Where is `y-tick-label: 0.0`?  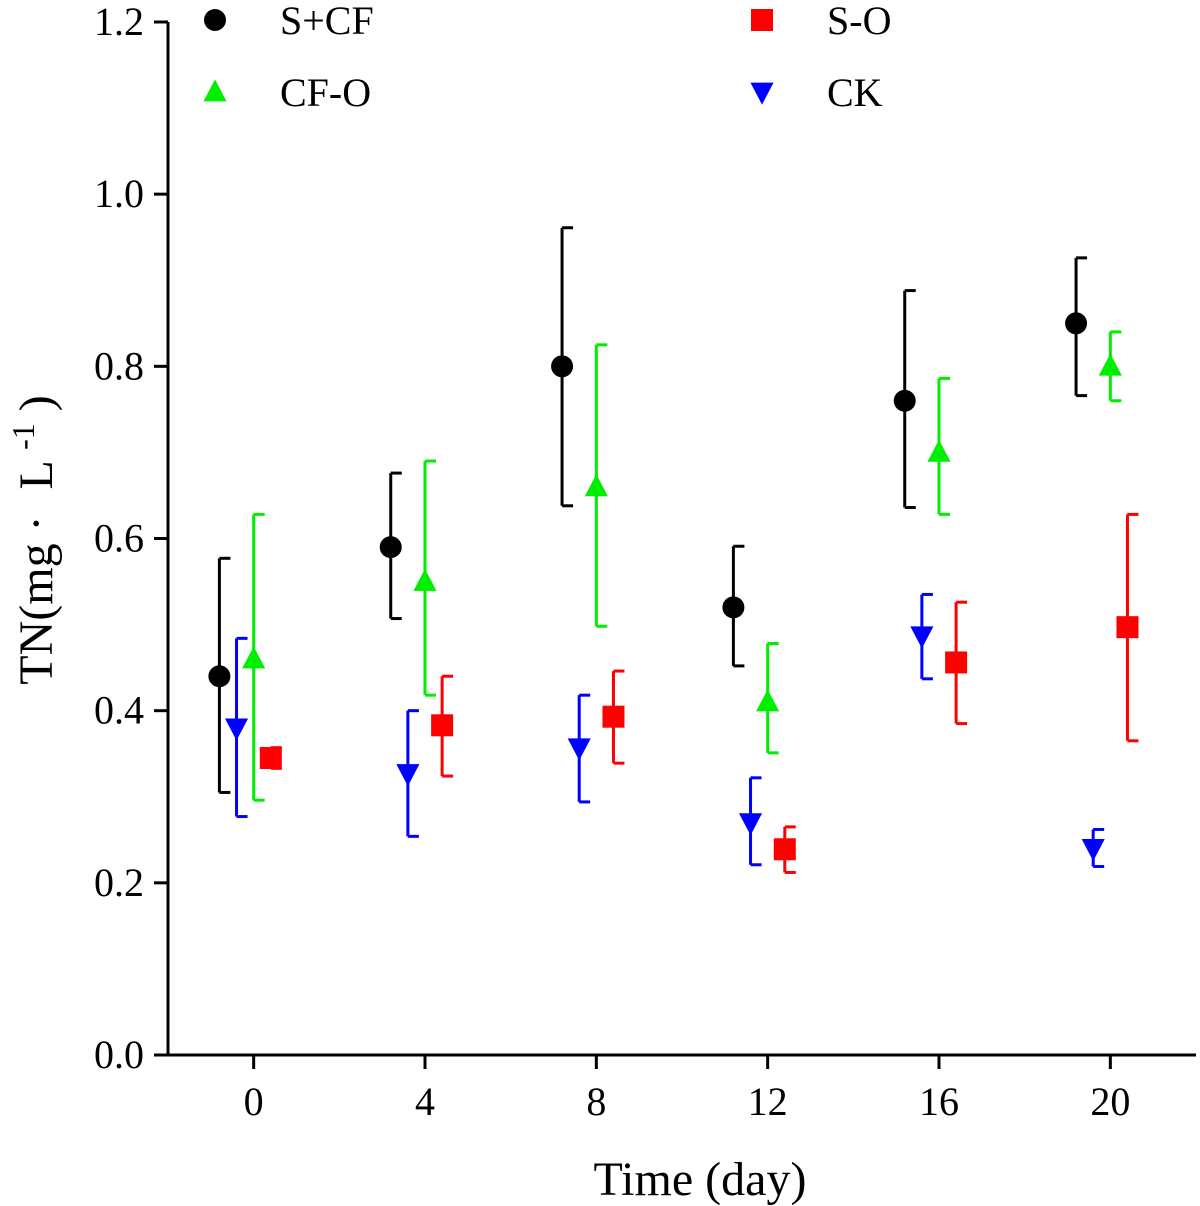
y-tick-label: 0.0 is located at coordinates (119, 1054).